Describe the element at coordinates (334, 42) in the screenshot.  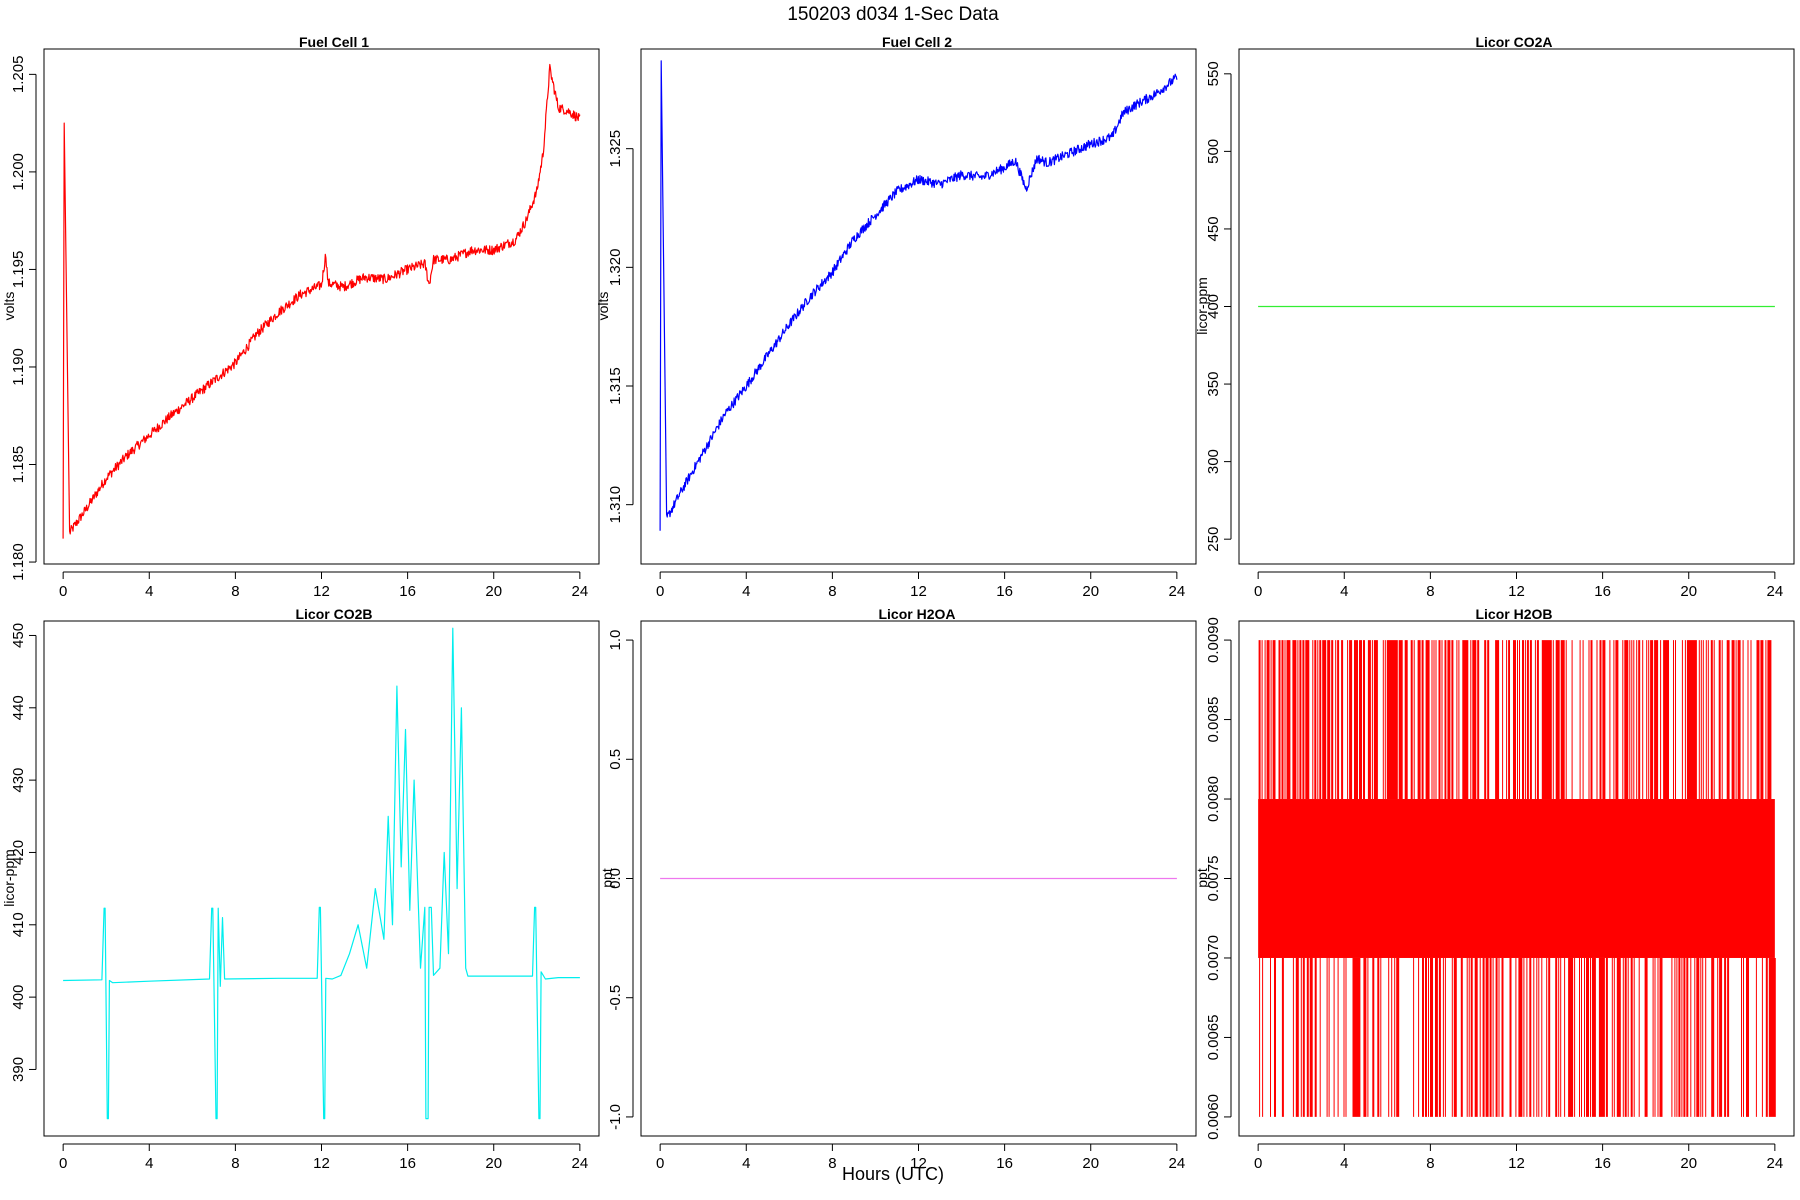
I see `panel-title: Fuel Cell 1` at that location.